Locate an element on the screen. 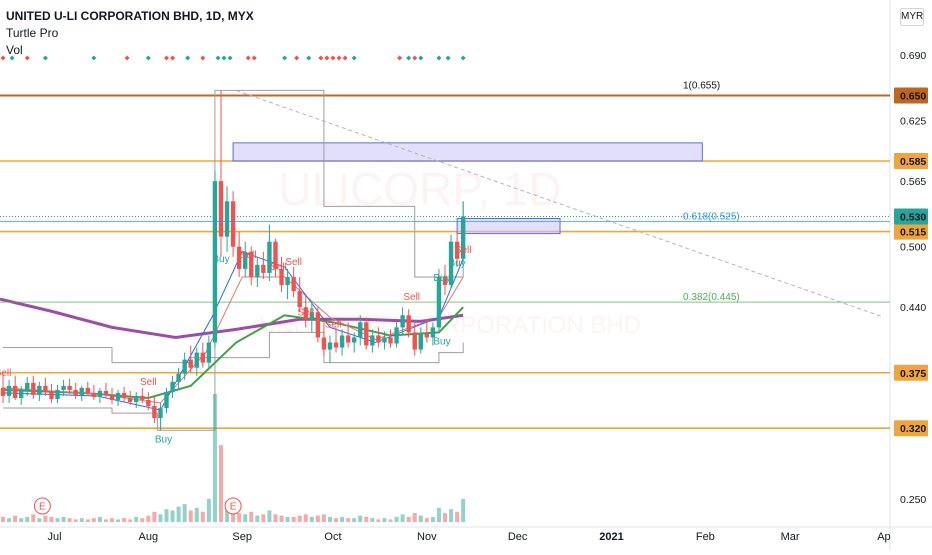 This screenshot has height=555, width=932. symbol-title: UNITED U-LI CORPORATION BHD, 1D, MYX is located at coordinates (130, 16).